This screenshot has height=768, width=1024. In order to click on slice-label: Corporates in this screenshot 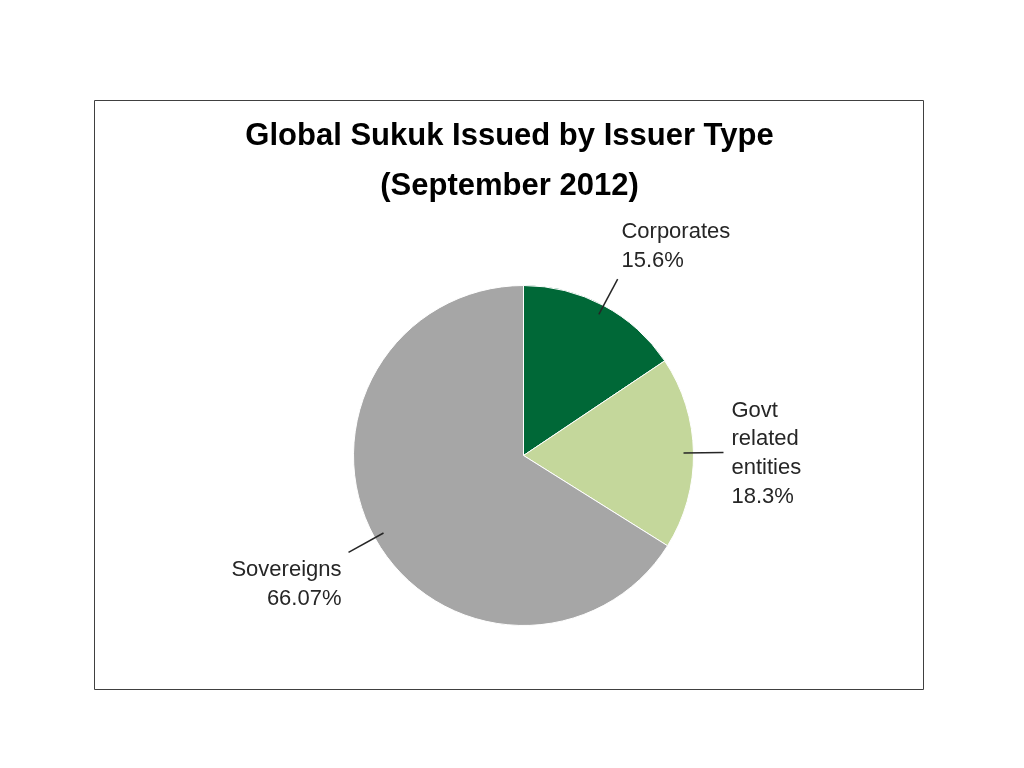, I will do `click(676, 231)`.